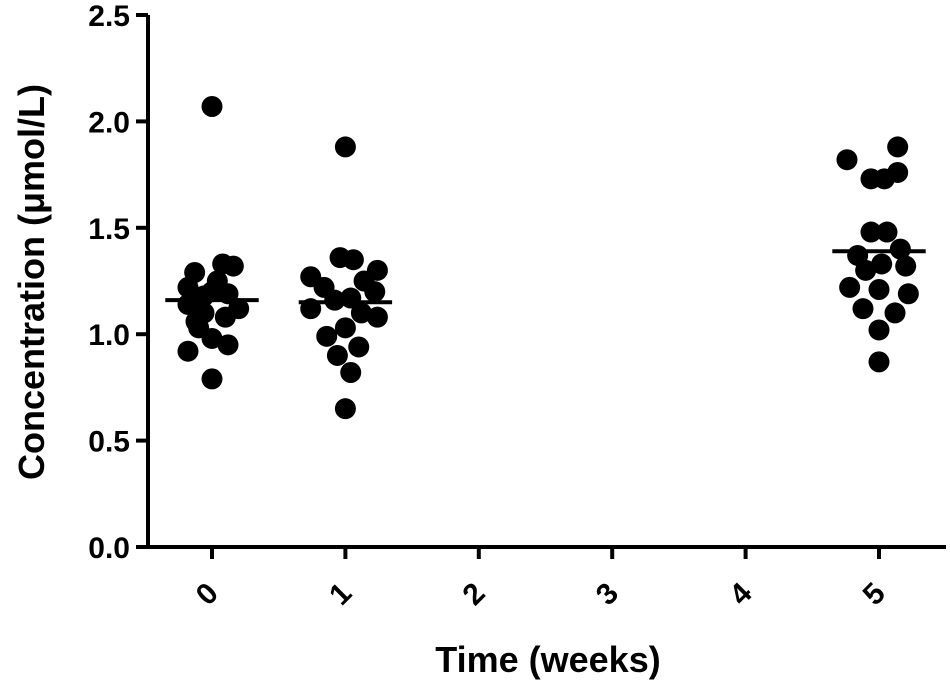  What do you see at coordinates (207, 594) in the screenshot?
I see `x-tick-label: 0` at bounding box center [207, 594].